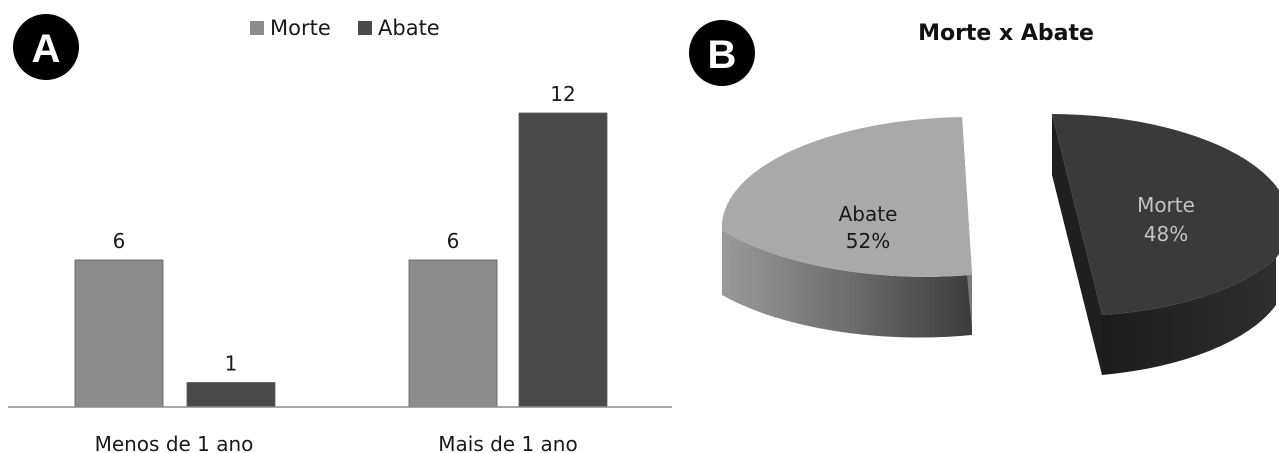 The height and width of the screenshot is (453, 1279). What do you see at coordinates (562, 94) in the screenshot?
I see `bar-value-label-abate-mais-de-1-ano: 12` at bounding box center [562, 94].